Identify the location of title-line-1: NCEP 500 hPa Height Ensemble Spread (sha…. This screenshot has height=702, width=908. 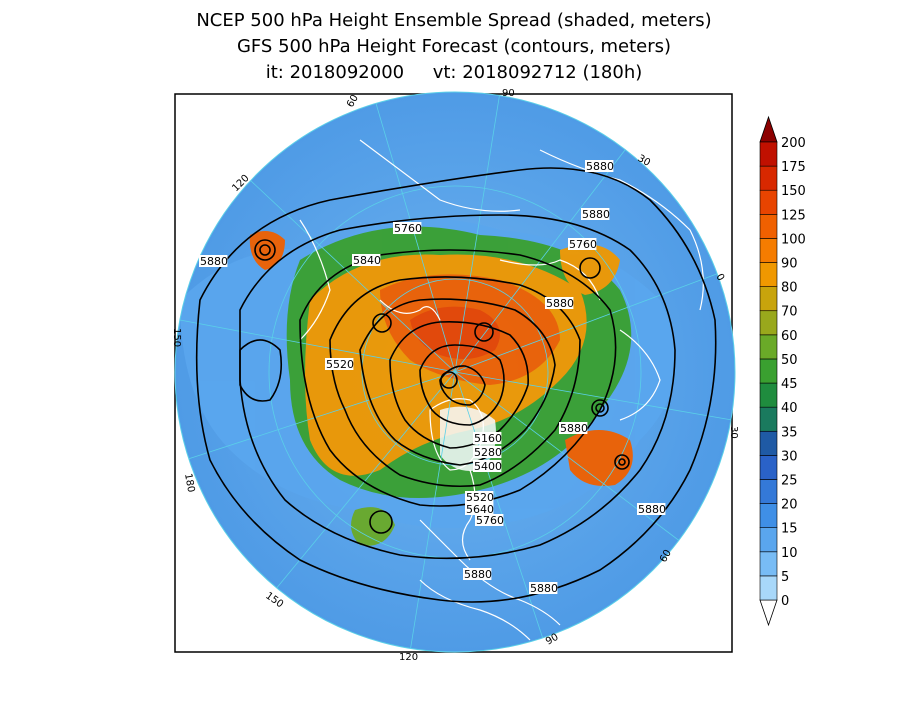
(454, 20).